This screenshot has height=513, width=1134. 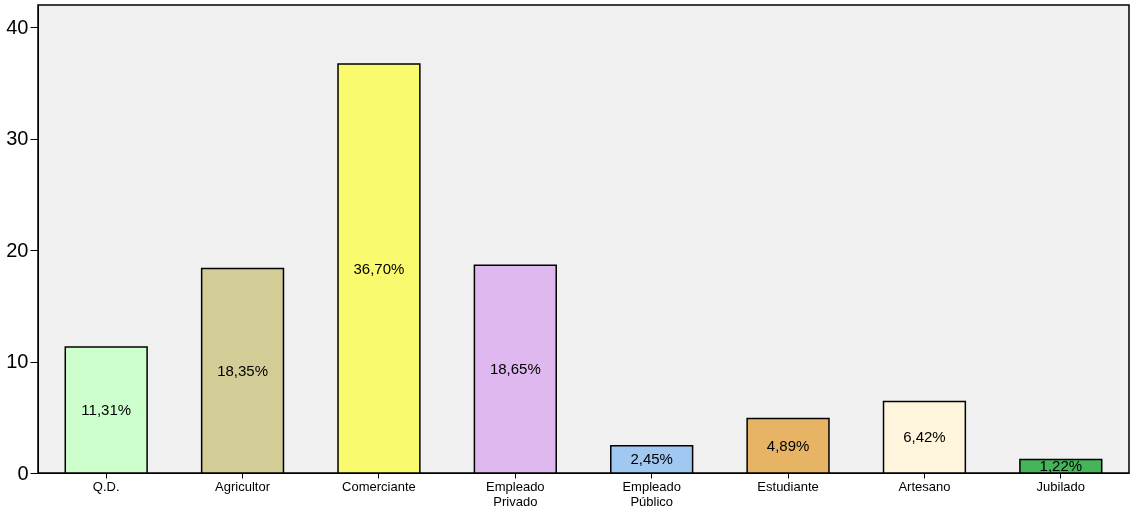 I want to click on data-label: 18,35%, so click(x=242, y=370).